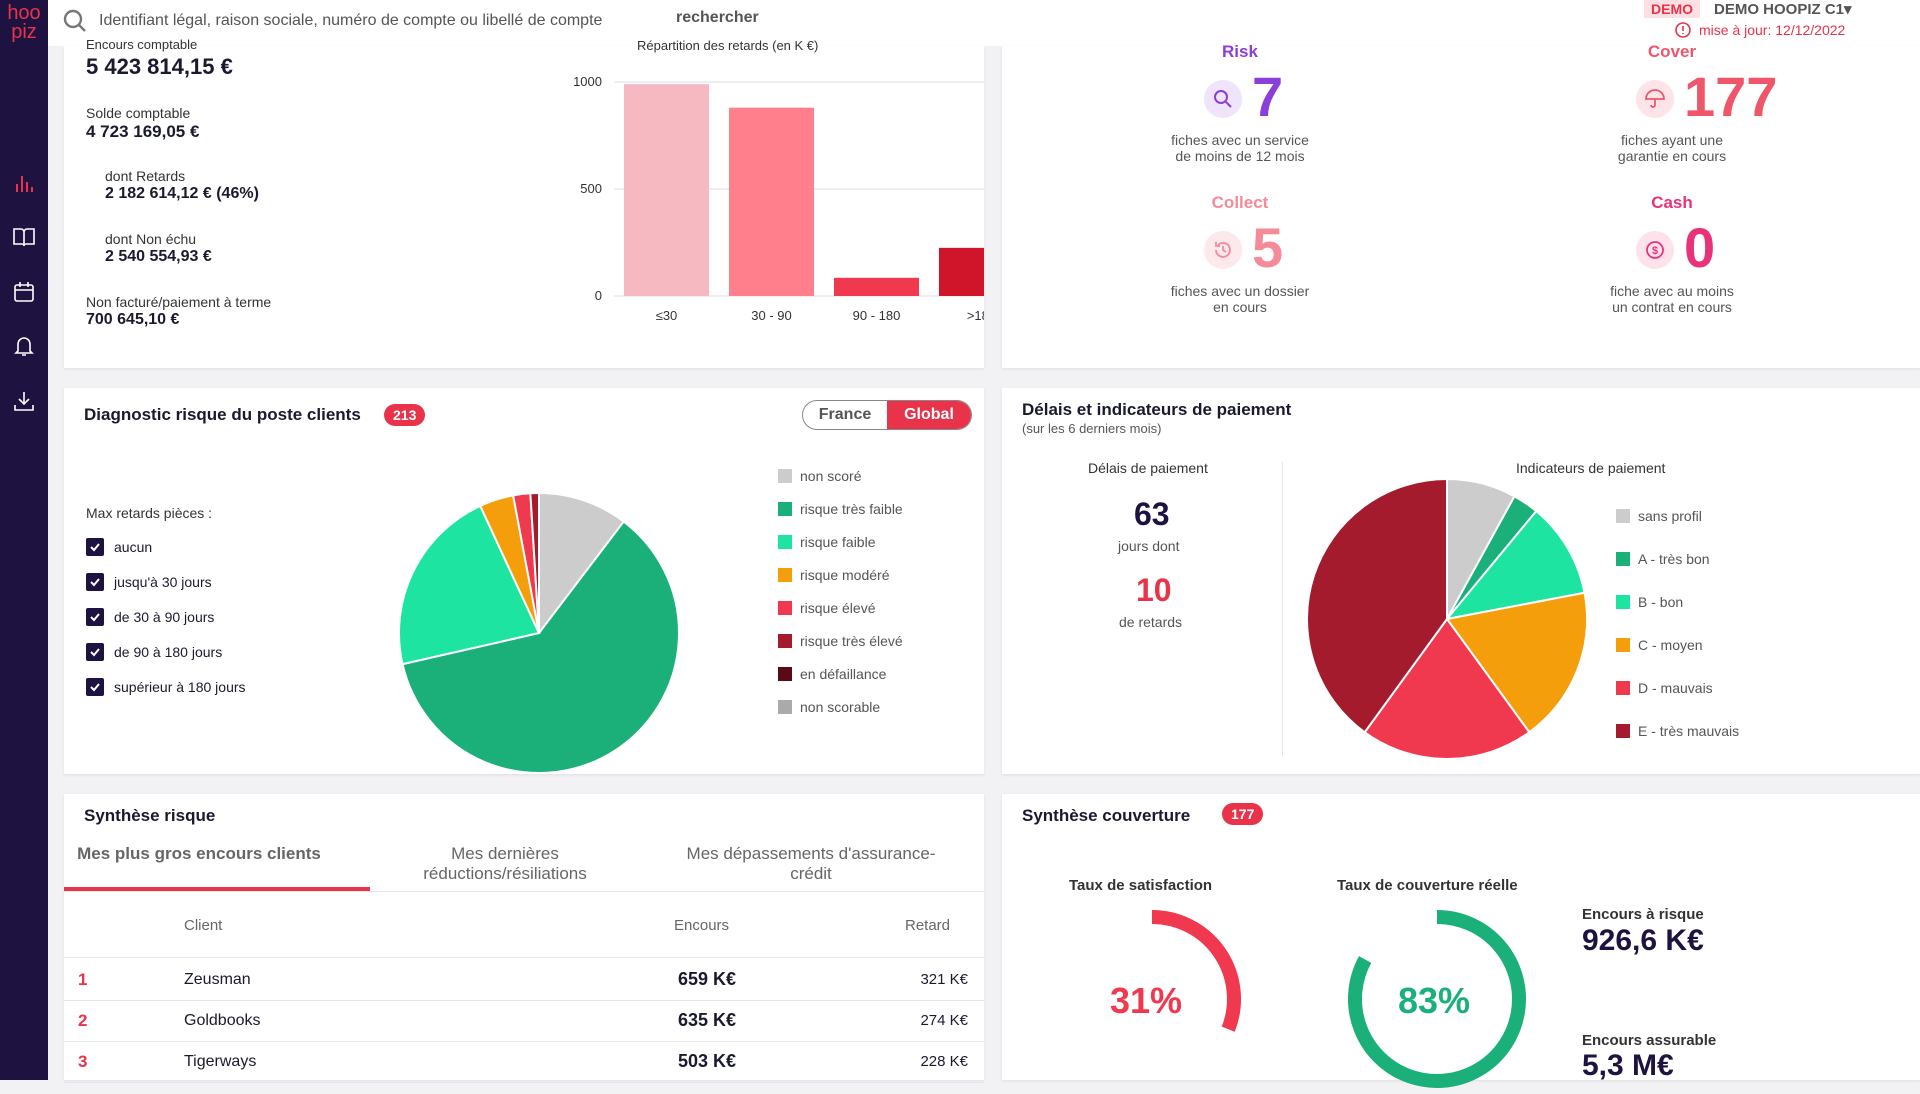 This screenshot has width=1920, height=1094. What do you see at coordinates (1675, 688) in the screenshot?
I see `legend-label: D - mauvais` at bounding box center [1675, 688].